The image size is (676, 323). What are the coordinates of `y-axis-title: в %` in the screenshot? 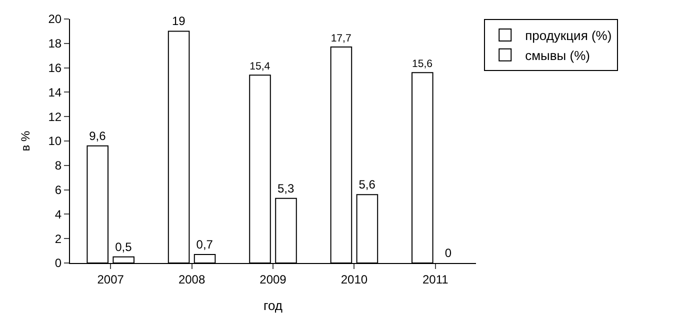 It's located at (25, 141).